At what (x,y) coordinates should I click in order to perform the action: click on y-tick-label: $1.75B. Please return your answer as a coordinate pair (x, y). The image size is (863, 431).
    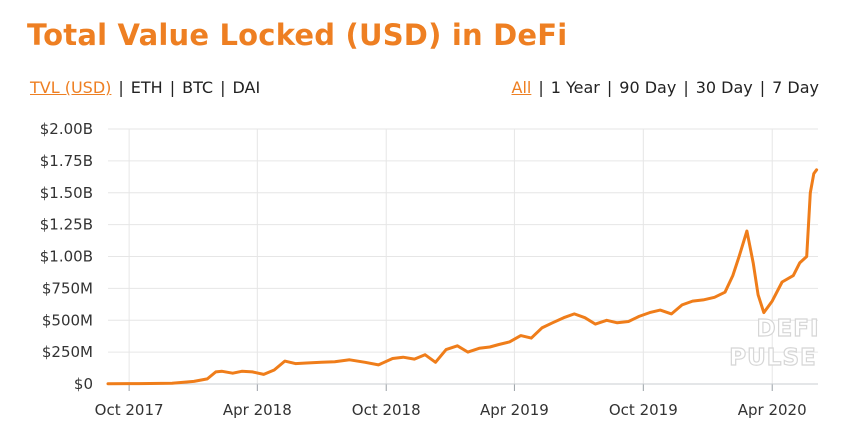
    Looking at the image, I should click on (66, 161).